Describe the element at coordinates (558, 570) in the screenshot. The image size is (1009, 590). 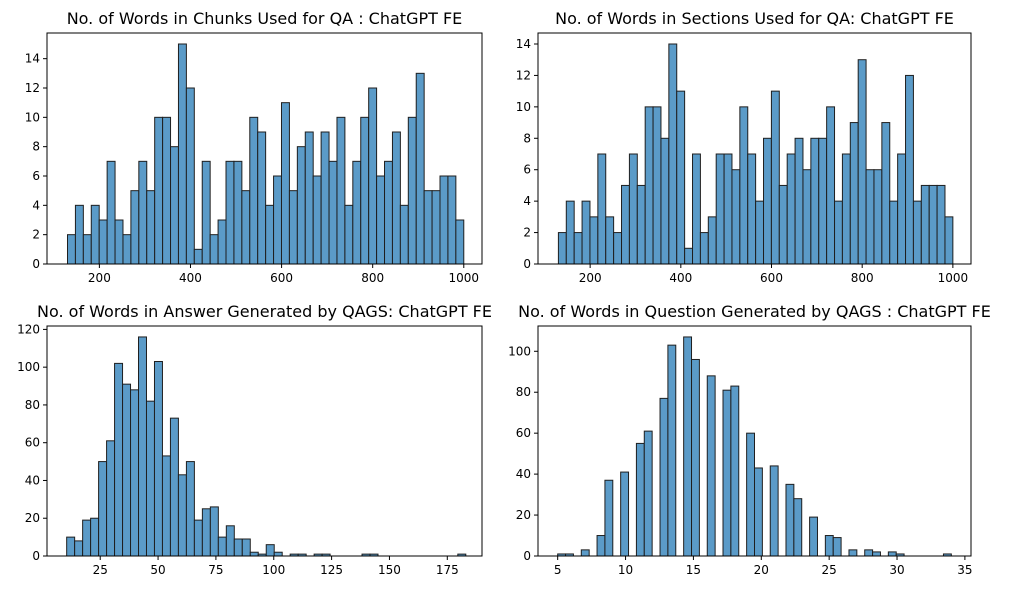
I see `x-tick-label: 5` at that location.